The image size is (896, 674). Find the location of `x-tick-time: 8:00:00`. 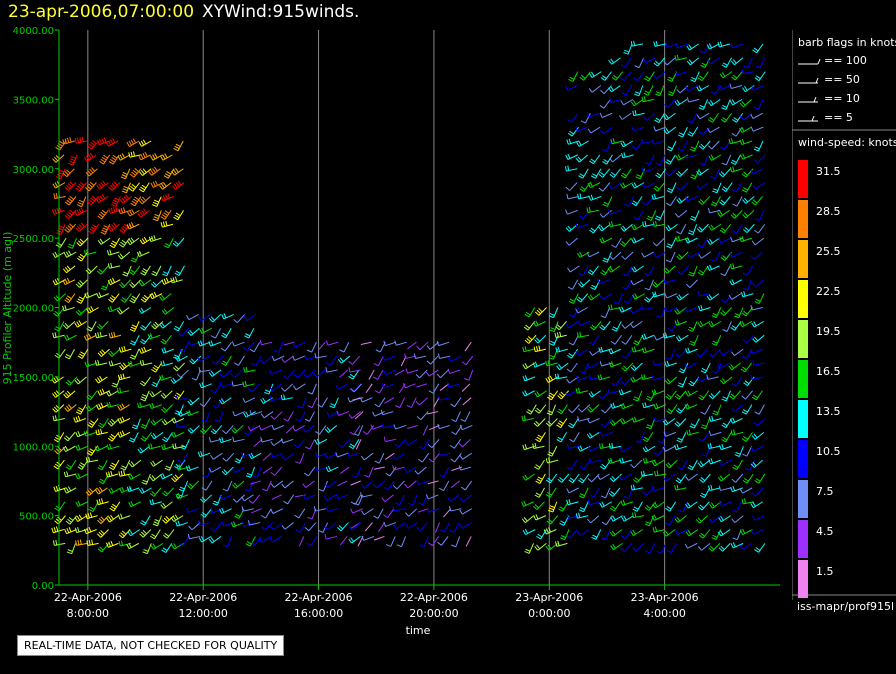

x-tick-time: 8:00:00 is located at coordinates (88, 613).